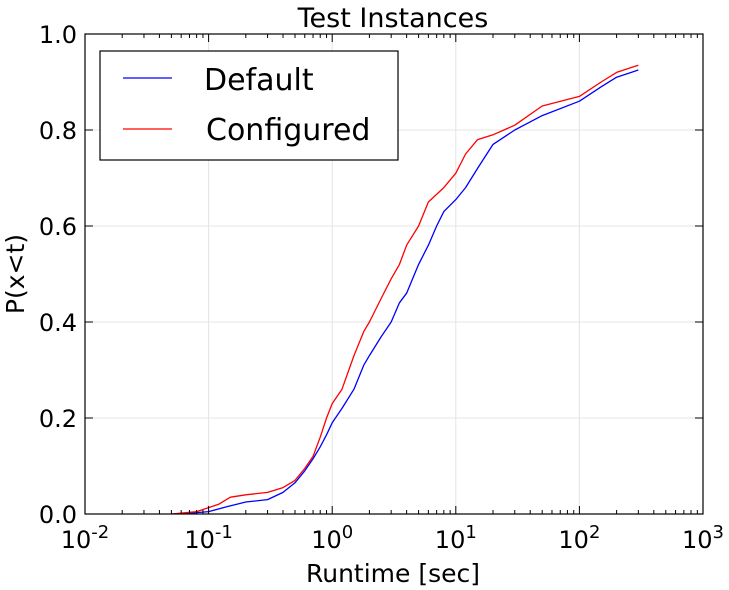 Image resolution: width=729 pixels, height=590 pixels. Describe the element at coordinates (58, 419) in the screenshot. I see `y-tick-label: 0.2` at that location.